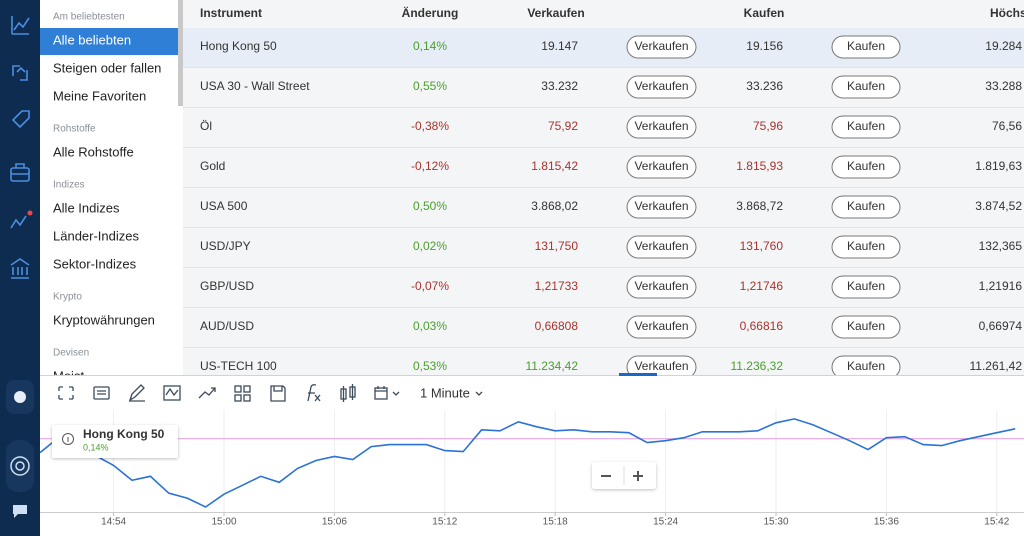 The height and width of the screenshot is (536, 1024). Describe the element at coordinates (206, 126) in the screenshot. I see `instrument-name: Öl` at that location.